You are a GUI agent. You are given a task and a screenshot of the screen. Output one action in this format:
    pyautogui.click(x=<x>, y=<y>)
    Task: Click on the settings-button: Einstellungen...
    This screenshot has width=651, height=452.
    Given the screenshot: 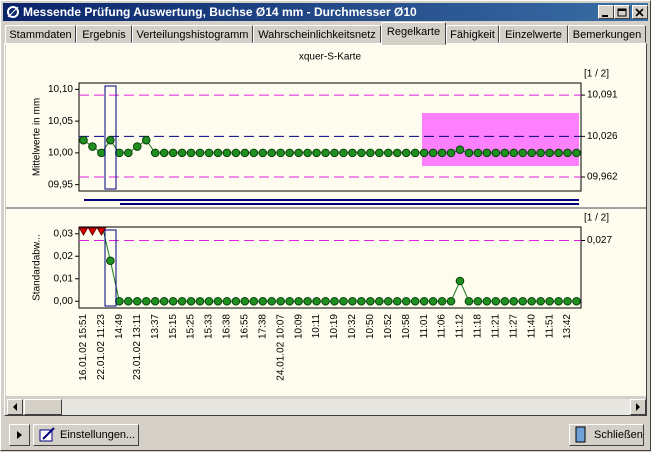 What is the action you would take?
    pyautogui.click(x=86, y=435)
    